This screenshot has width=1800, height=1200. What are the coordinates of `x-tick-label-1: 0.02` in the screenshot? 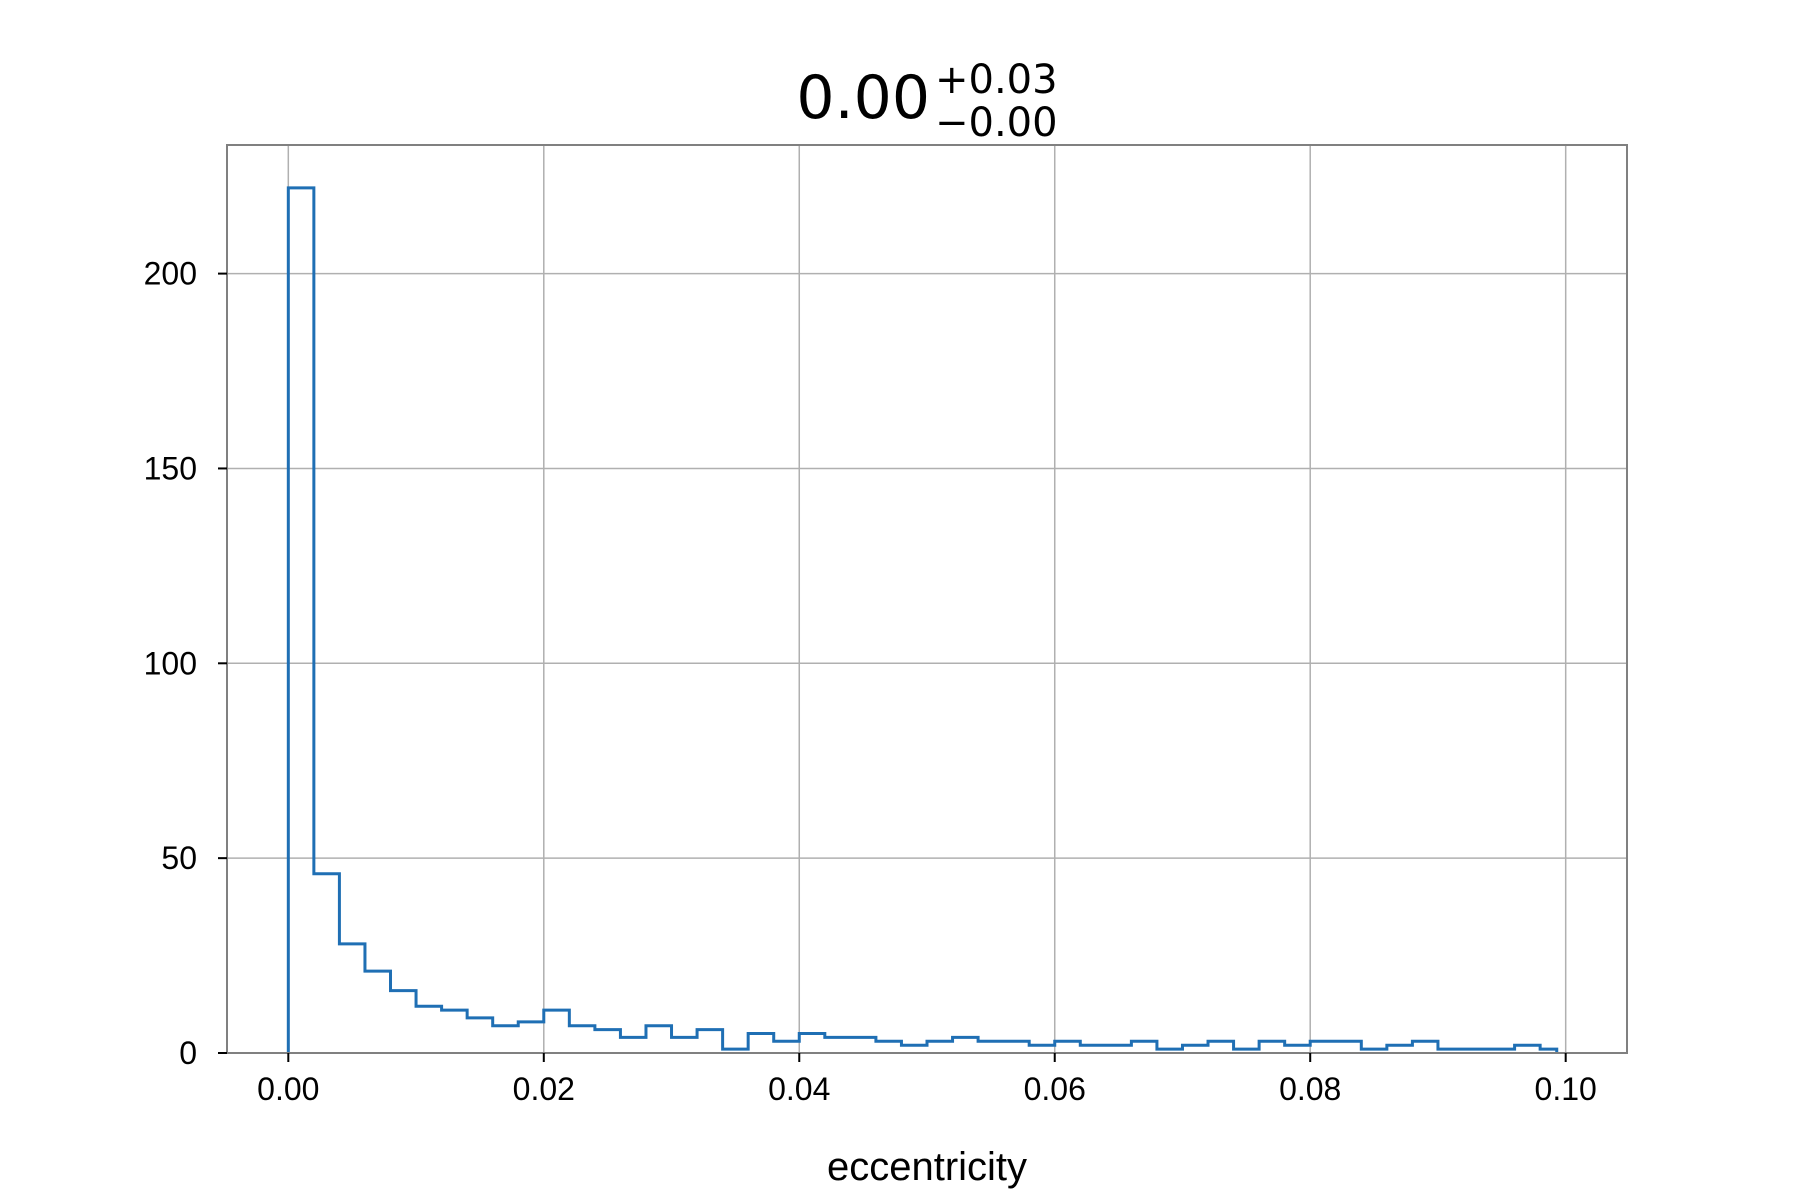 It's located at (544, 1089).